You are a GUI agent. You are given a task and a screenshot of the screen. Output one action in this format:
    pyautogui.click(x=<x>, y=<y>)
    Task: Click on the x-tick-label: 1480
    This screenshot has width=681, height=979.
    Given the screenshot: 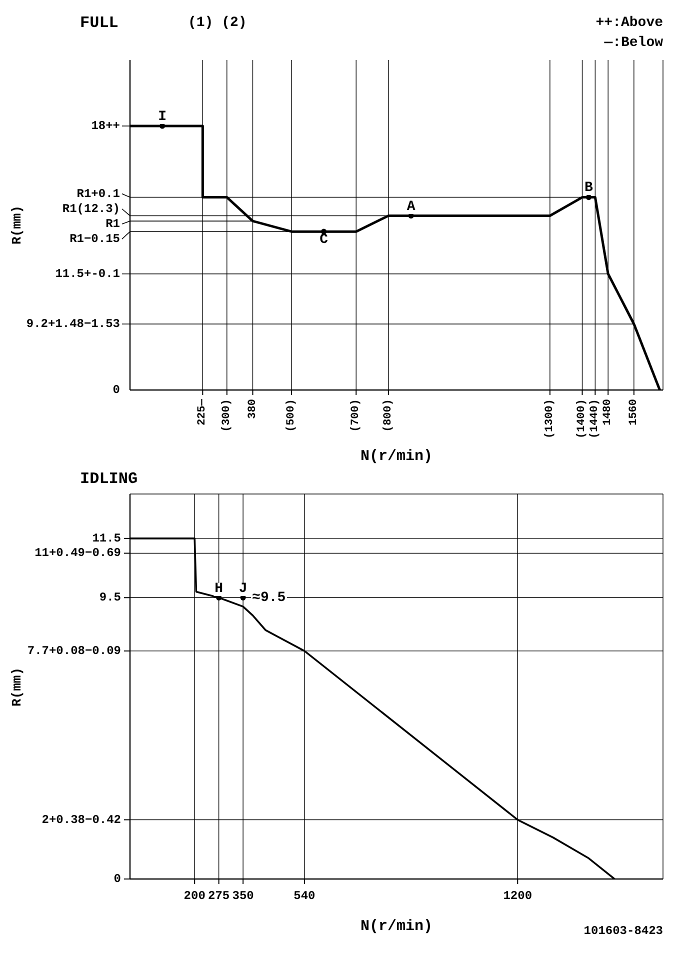 What is the action you would take?
    pyautogui.click(x=608, y=412)
    